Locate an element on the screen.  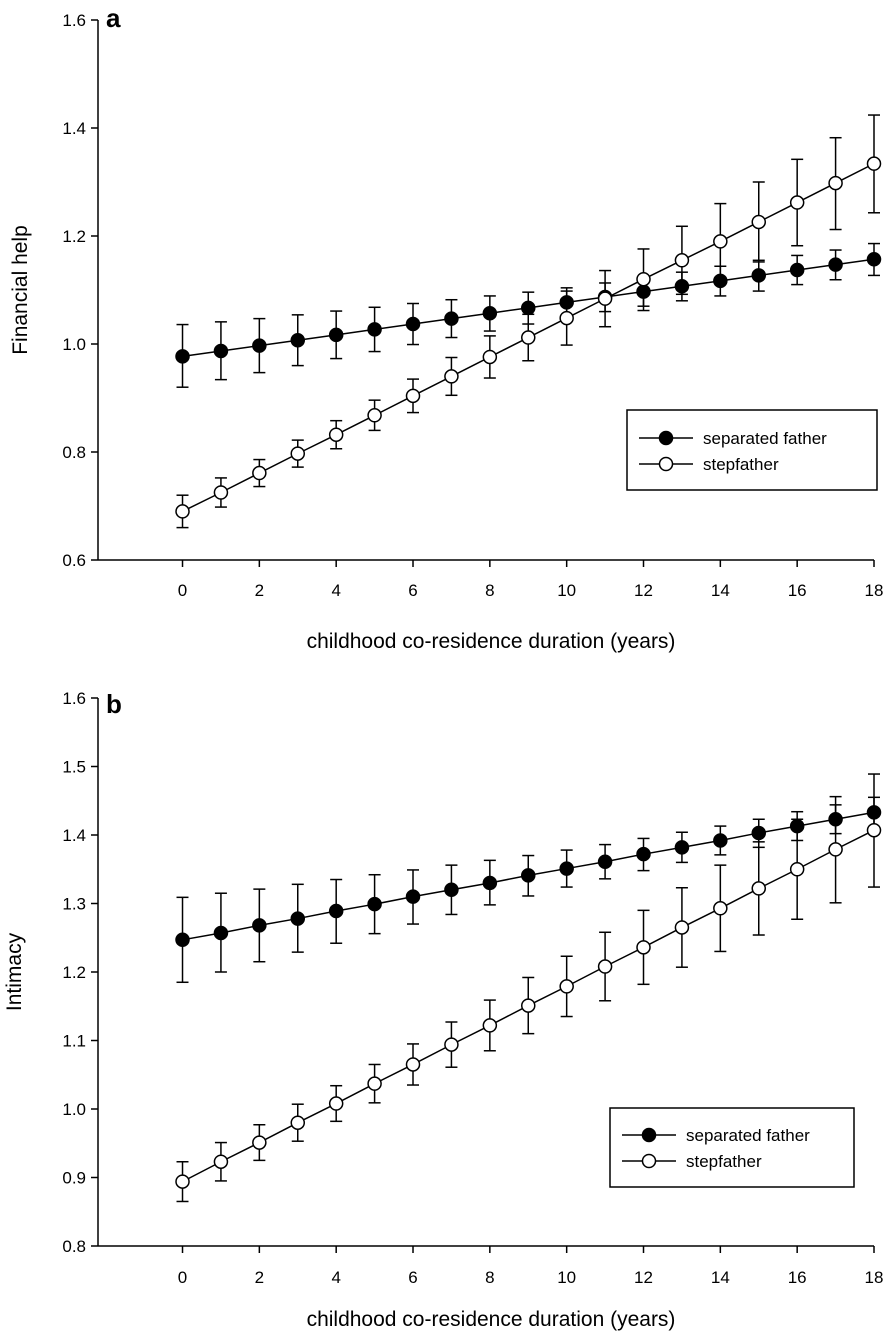
x-axis-title: childhood co-residence duration (years) is located at coordinates (491, 641).